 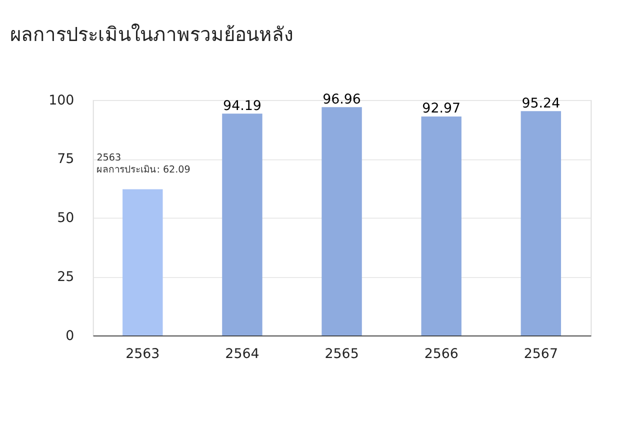 What do you see at coordinates (65, 218) in the screenshot?
I see `y-tick-label: 50` at bounding box center [65, 218].